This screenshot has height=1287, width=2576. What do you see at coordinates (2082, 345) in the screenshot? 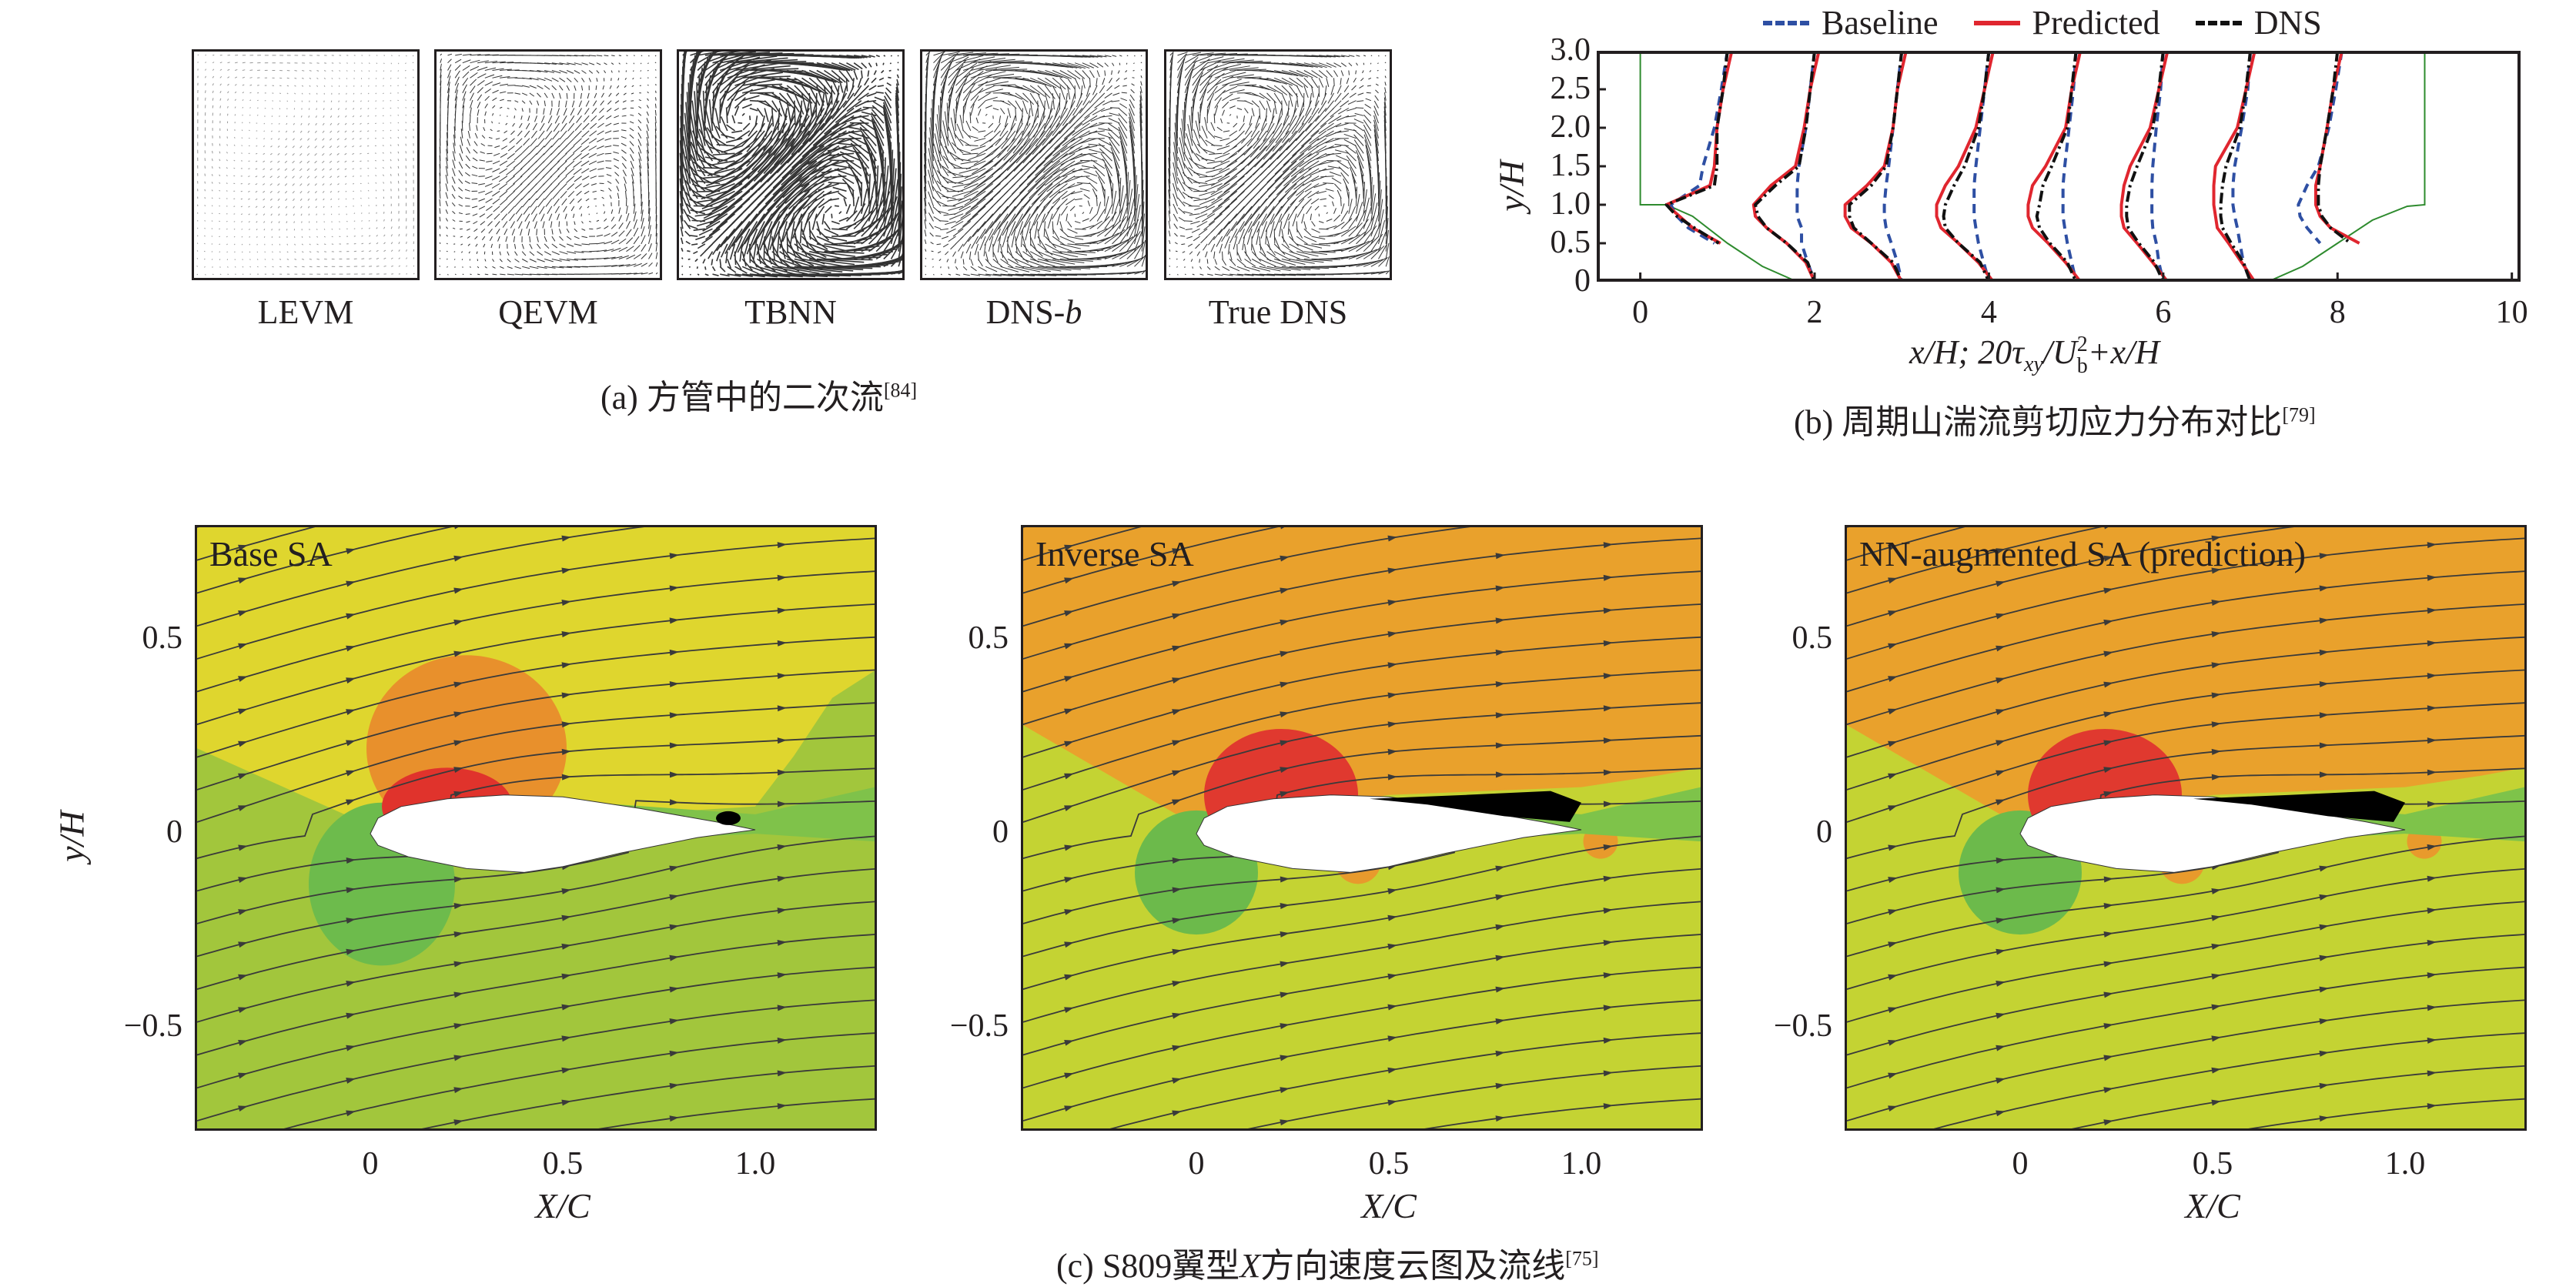
I see `xlabel-sup: 2` at bounding box center [2082, 345].